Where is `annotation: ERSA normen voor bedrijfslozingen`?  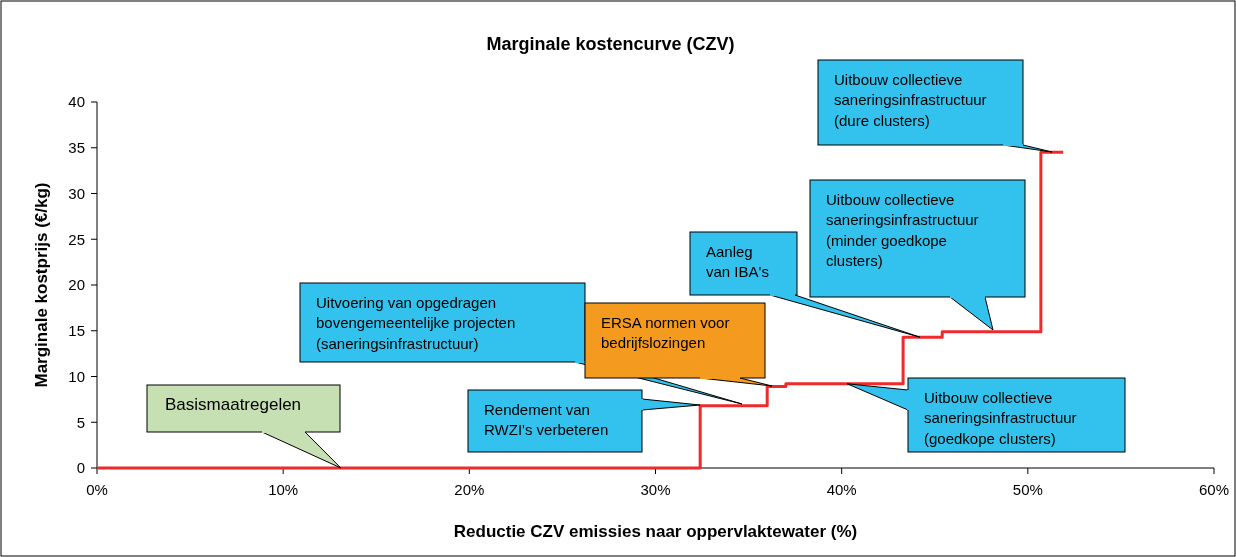
annotation: ERSA normen voor bedrijfslozingen is located at coordinates (665, 333).